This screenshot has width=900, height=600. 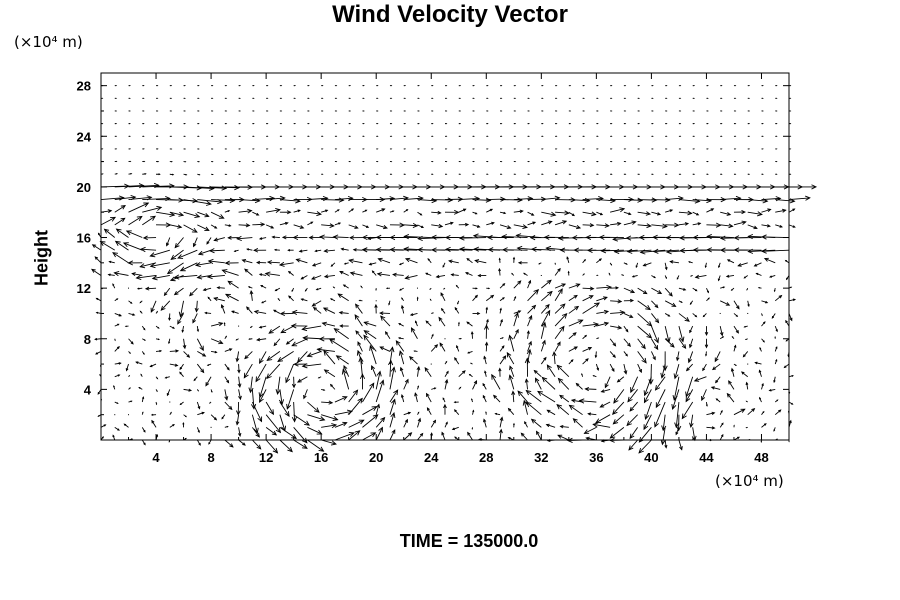 I want to click on time-label: TIME = 135000.0, so click(x=469, y=541).